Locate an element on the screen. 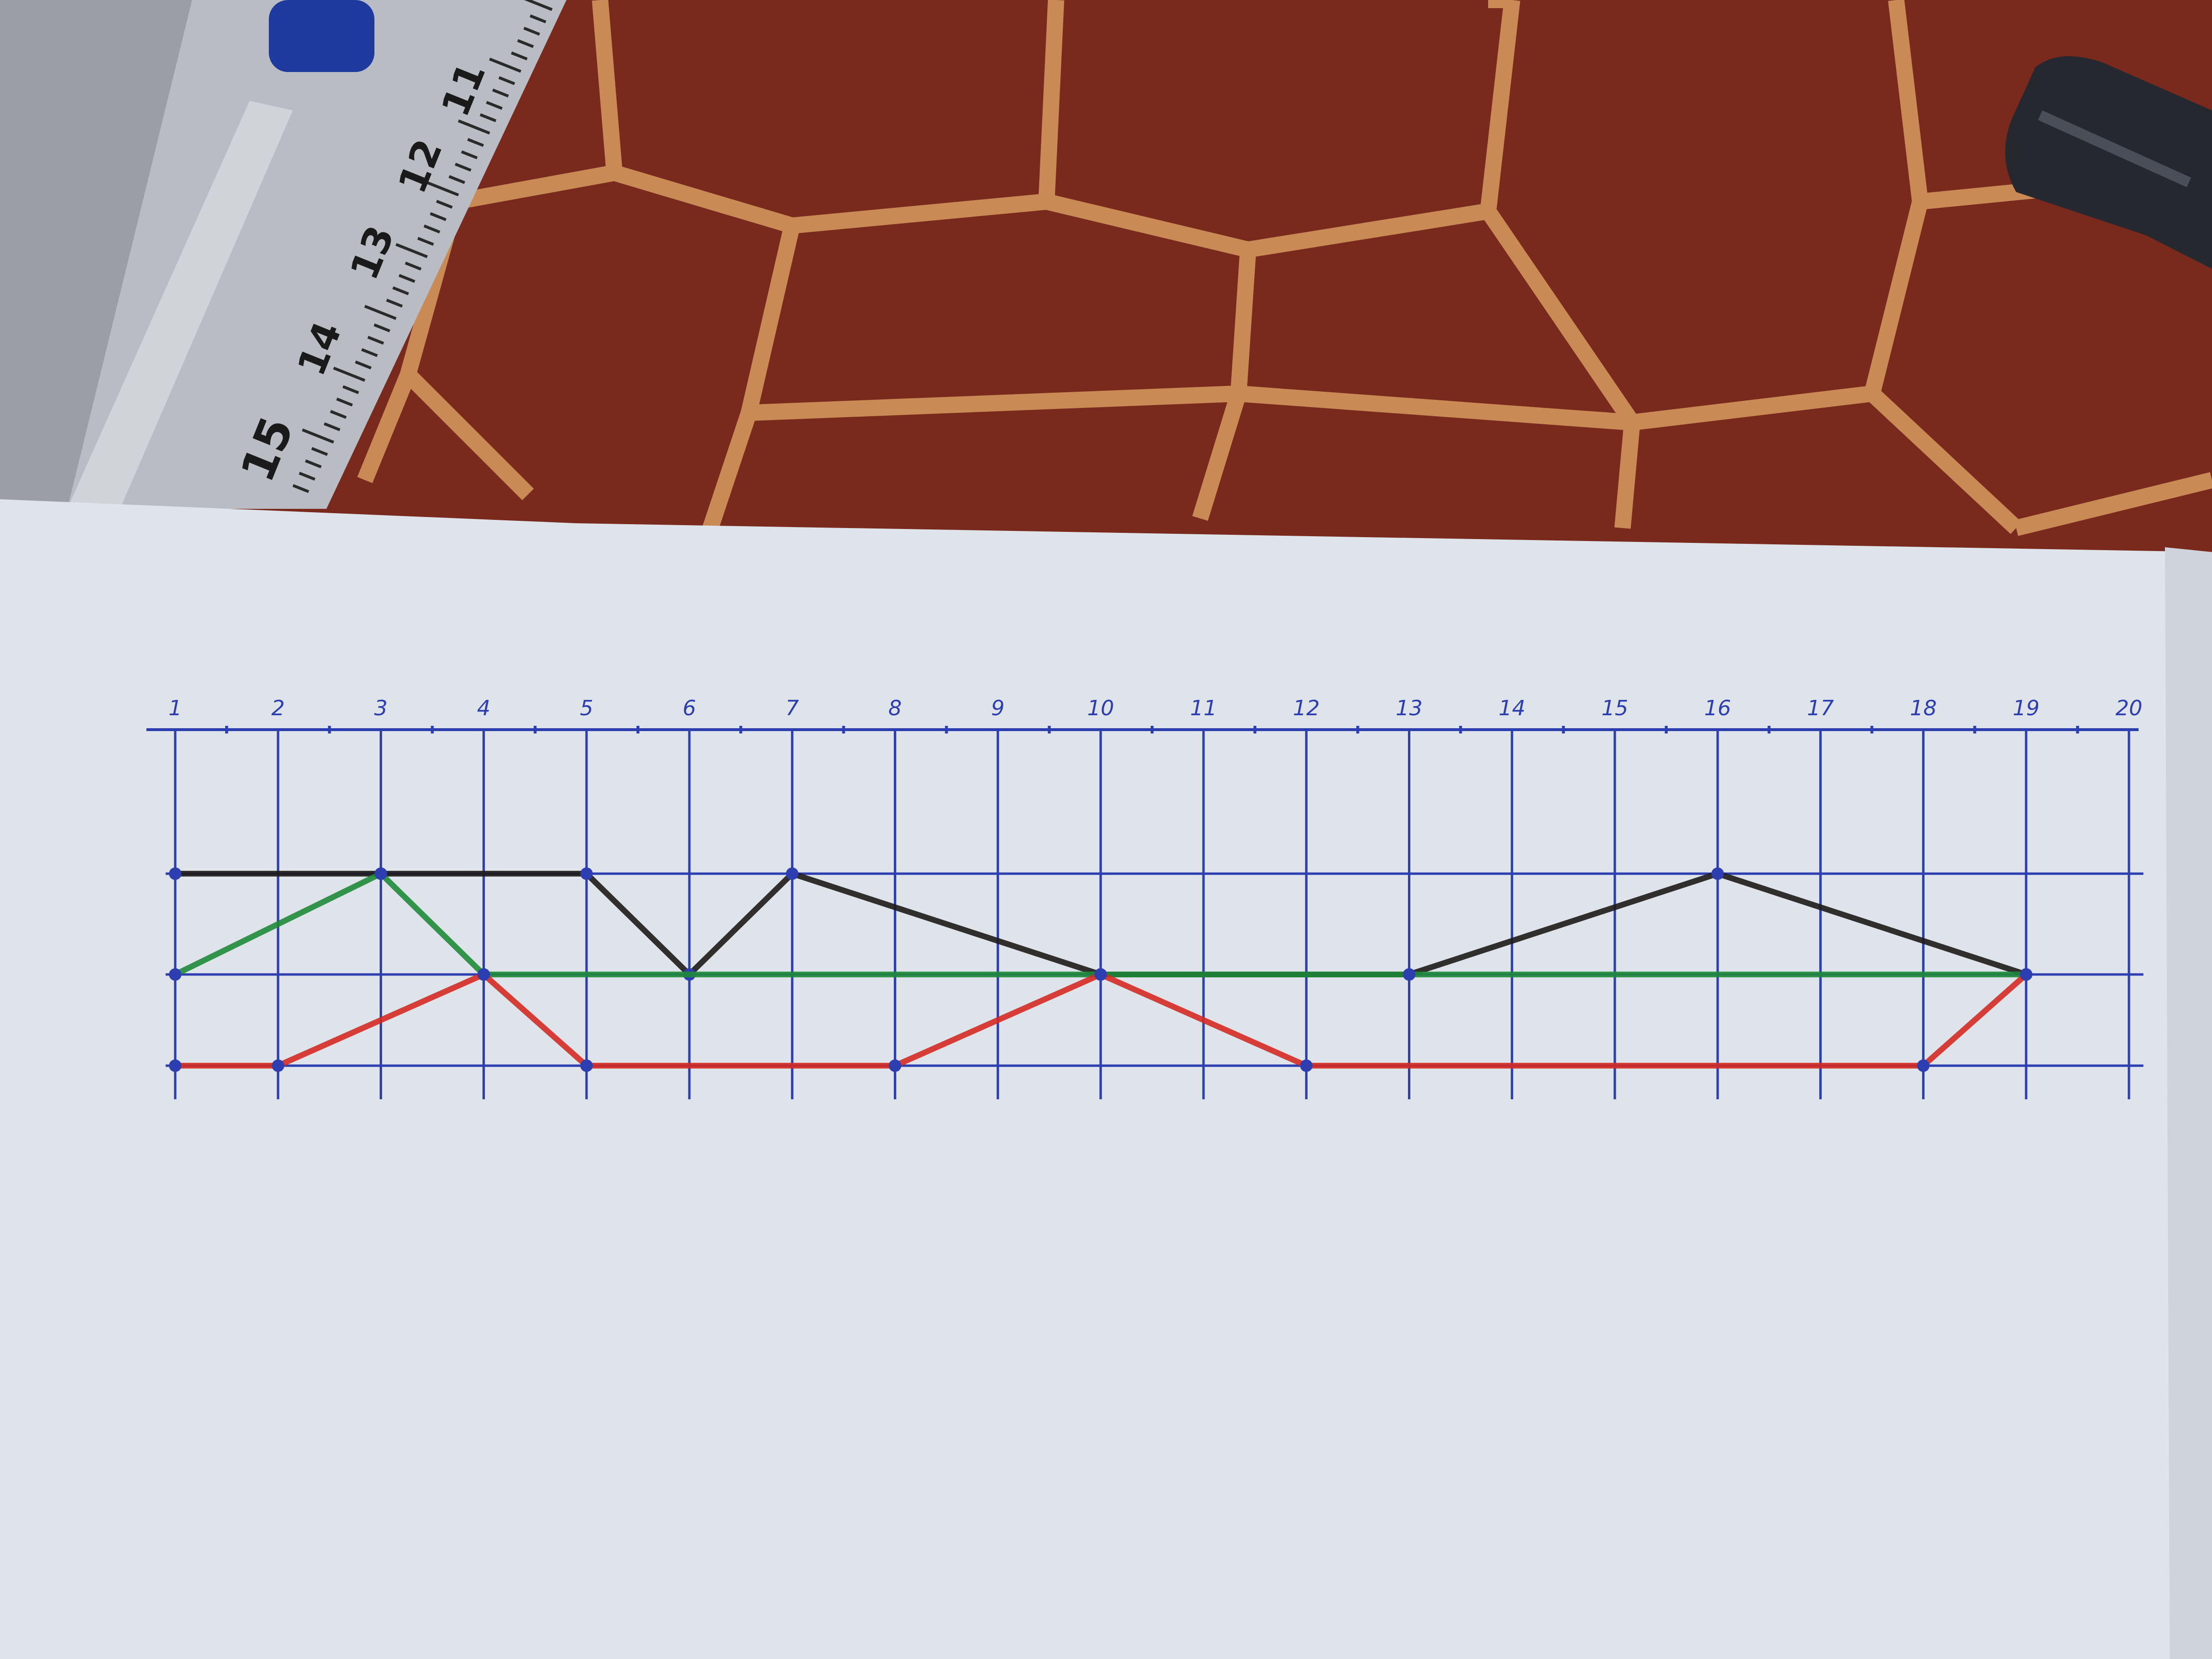  dark-object is located at coordinates (2108, 162).